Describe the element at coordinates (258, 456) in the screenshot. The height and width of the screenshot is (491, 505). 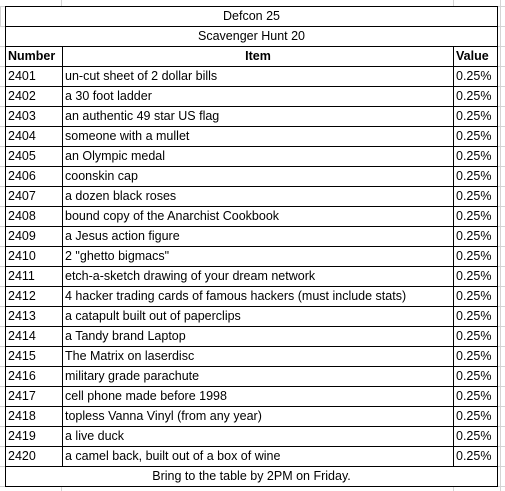
I see `row-item-cell: a camel back, built out of a box of wine` at that location.